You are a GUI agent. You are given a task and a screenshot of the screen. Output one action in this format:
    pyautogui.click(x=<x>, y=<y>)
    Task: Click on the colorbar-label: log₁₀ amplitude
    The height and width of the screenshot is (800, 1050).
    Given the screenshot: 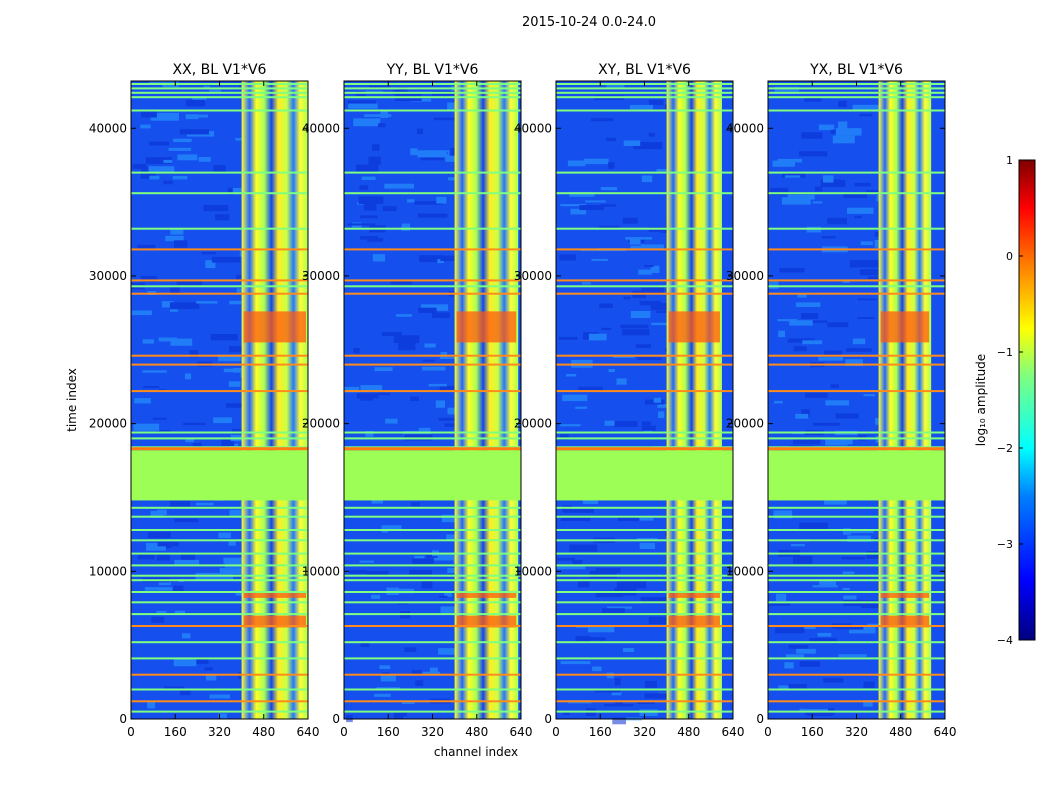 What is the action you would take?
    pyautogui.click(x=981, y=400)
    